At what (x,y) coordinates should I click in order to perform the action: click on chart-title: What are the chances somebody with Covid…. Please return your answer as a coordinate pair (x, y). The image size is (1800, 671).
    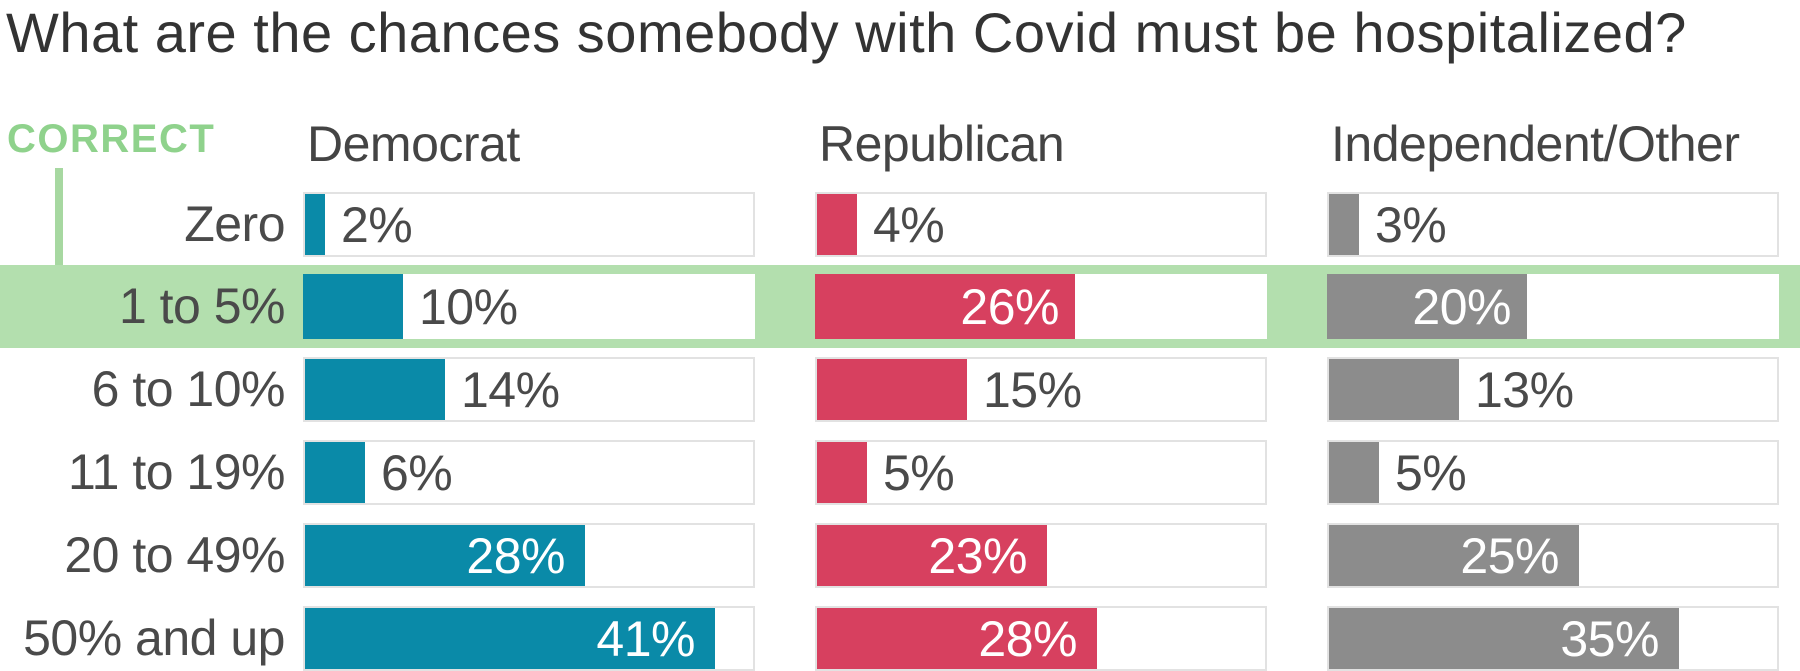
    Looking at the image, I should click on (846, 32).